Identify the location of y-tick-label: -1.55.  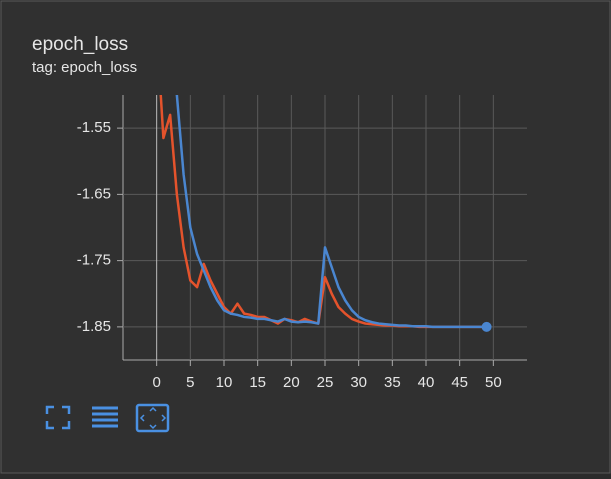
(94, 127).